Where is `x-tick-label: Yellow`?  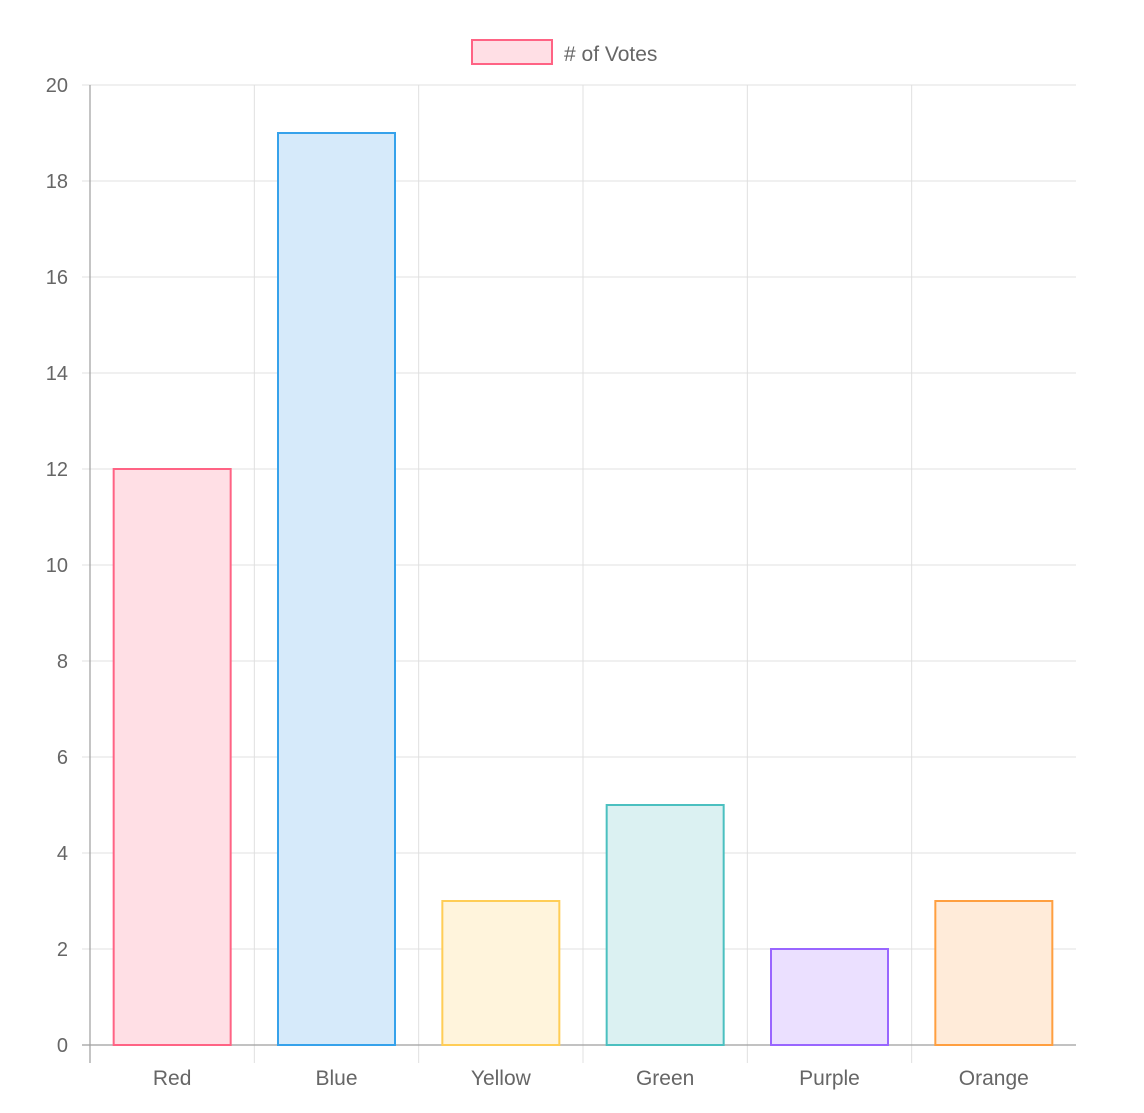 x-tick-label: Yellow is located at coordinates (501, 1078).